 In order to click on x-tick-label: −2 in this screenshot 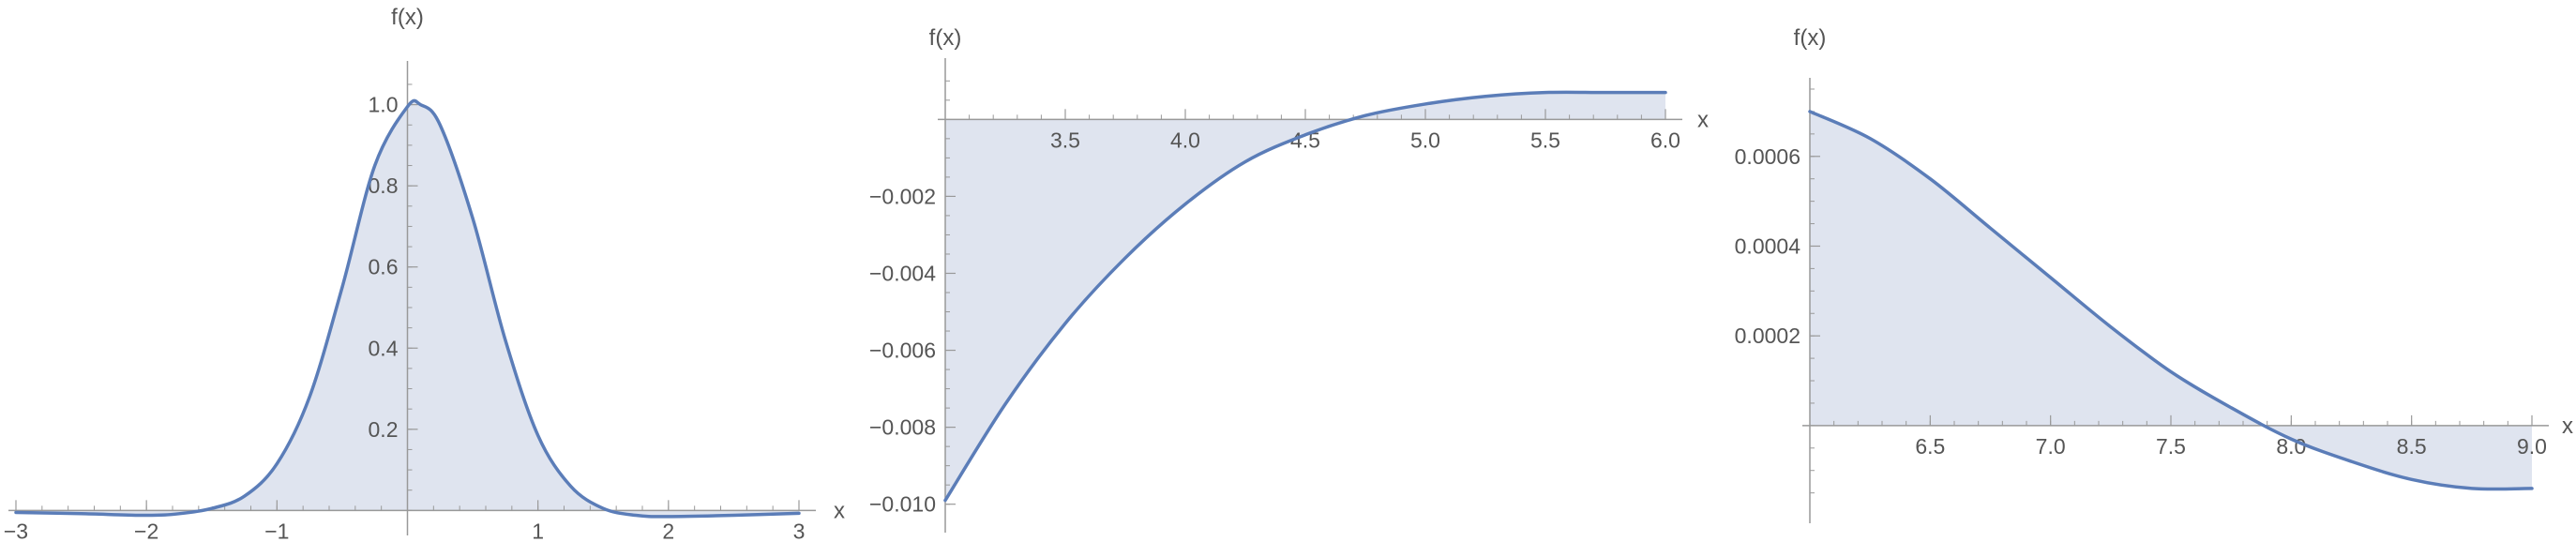, I will do `click(146, 531)`.